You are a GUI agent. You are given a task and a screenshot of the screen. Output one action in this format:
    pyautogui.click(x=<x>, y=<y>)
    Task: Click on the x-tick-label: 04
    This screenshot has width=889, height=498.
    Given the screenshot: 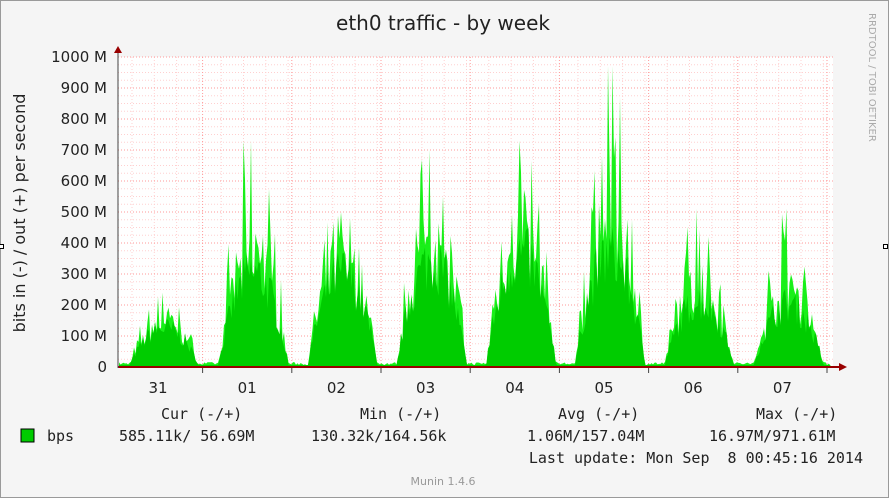 What is the action you would take?
    pyautogui.click(x=514, y=388)
    